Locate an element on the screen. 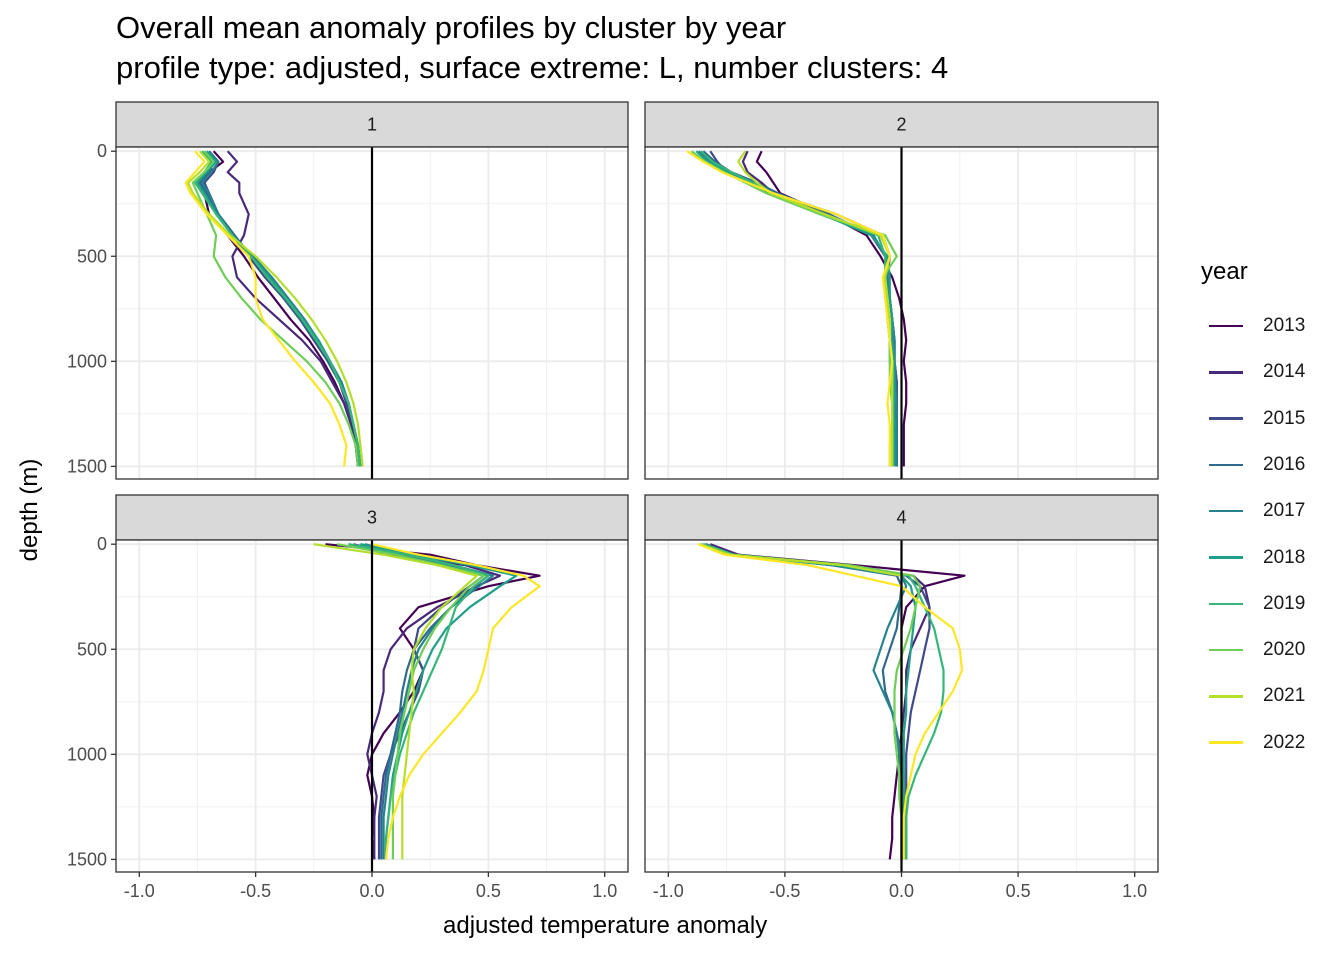  legend-item-2016: 2016 is located at coordinates (1257, 465).